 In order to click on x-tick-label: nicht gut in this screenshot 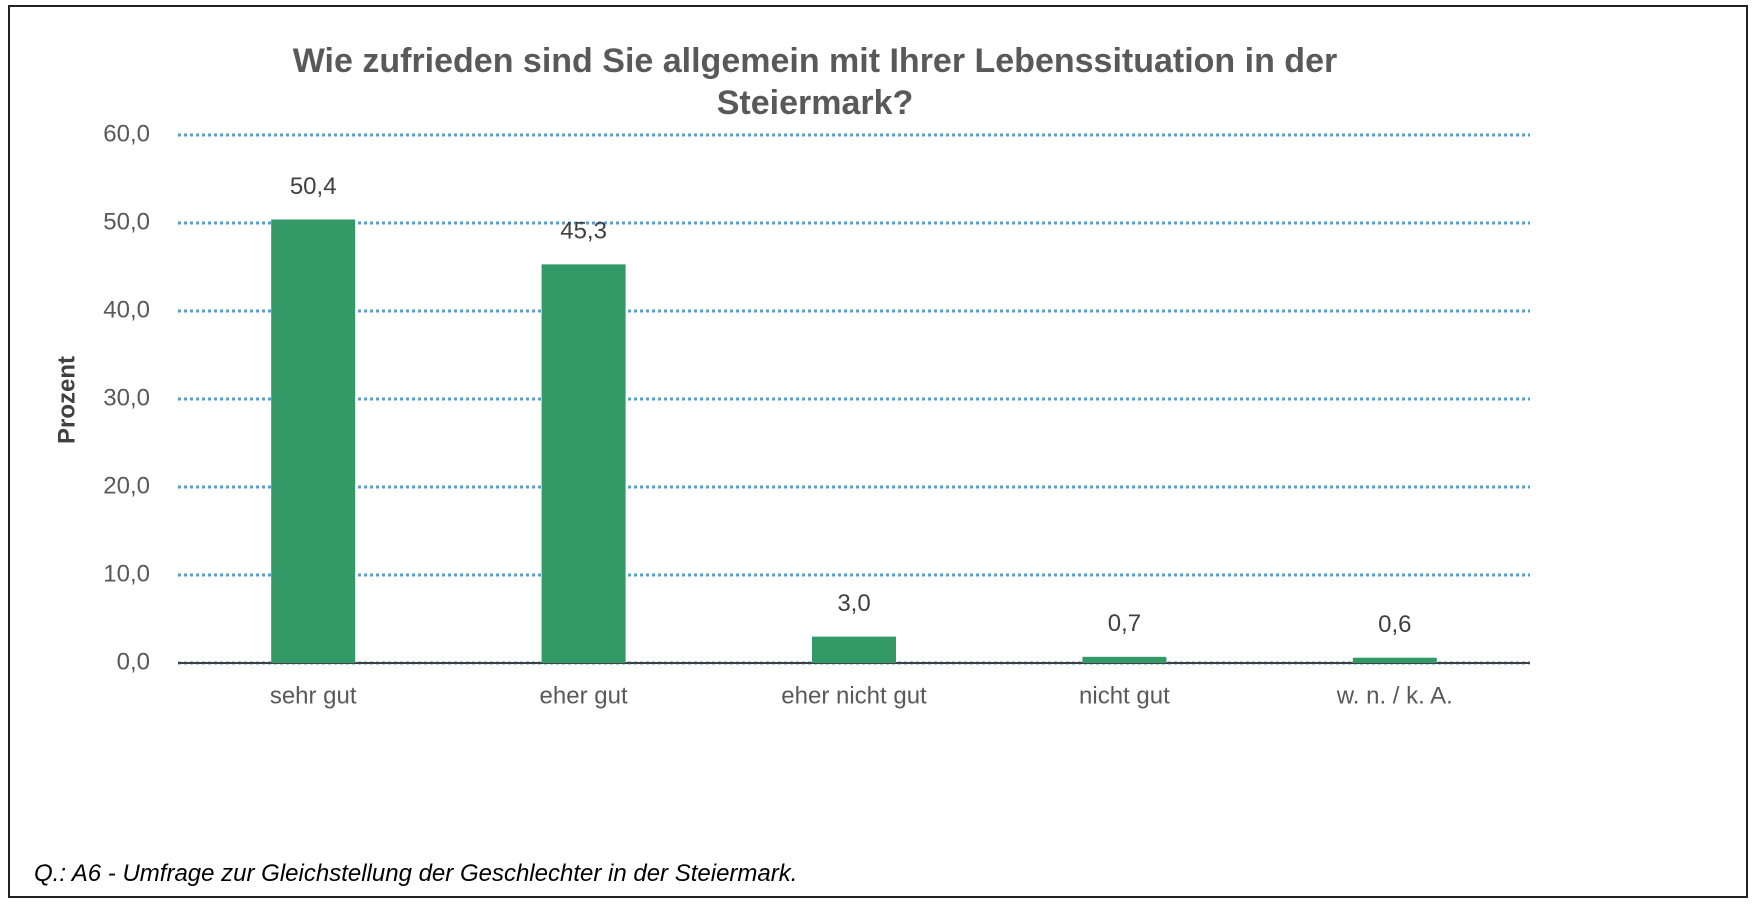, I will do `click(1124, 695)`.